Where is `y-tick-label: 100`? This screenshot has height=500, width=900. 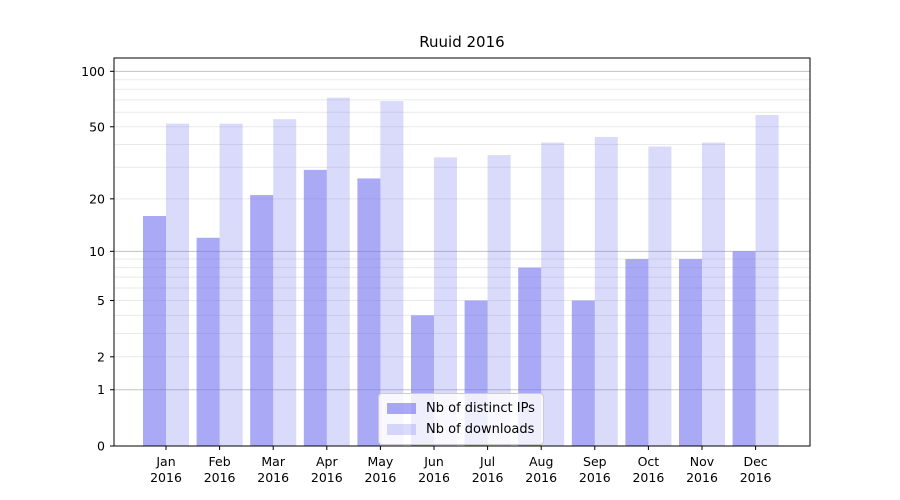
y-tick-label: 100 is located at coordinates (93, 71).